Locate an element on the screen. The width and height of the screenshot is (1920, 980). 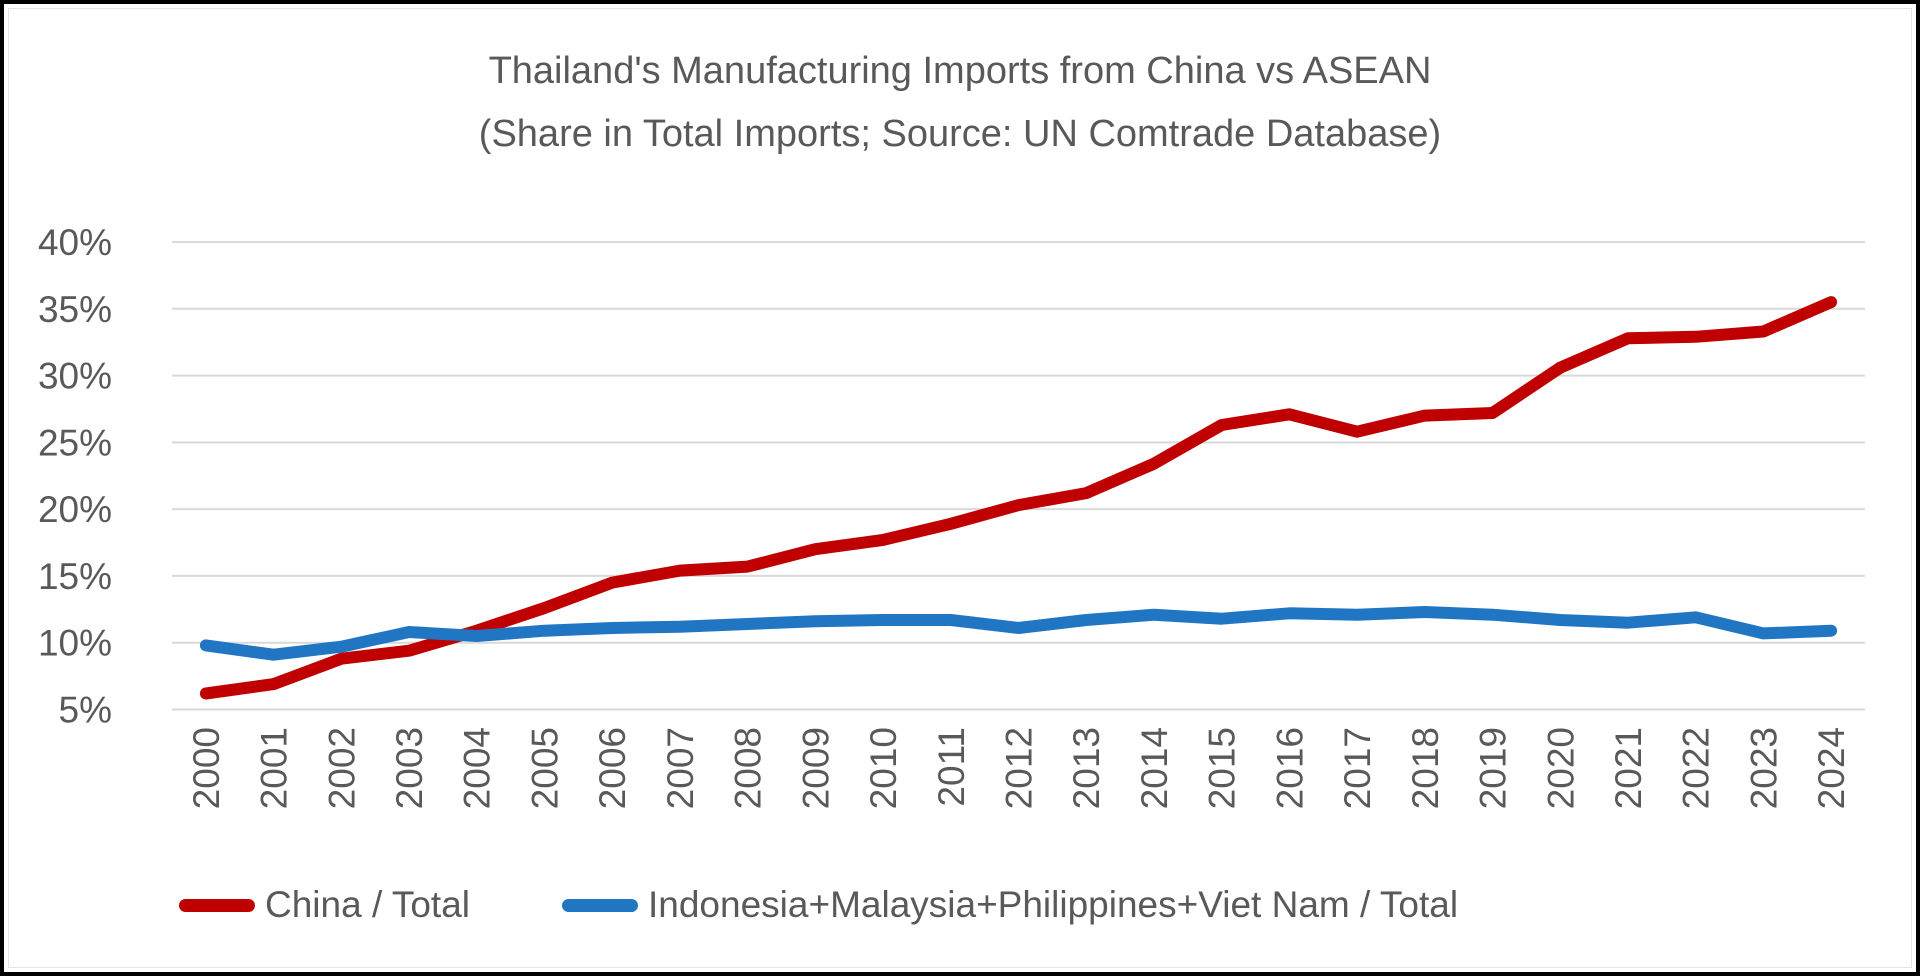
x-axis-tick-label: 2018 is located at coordinates (1425, 768).